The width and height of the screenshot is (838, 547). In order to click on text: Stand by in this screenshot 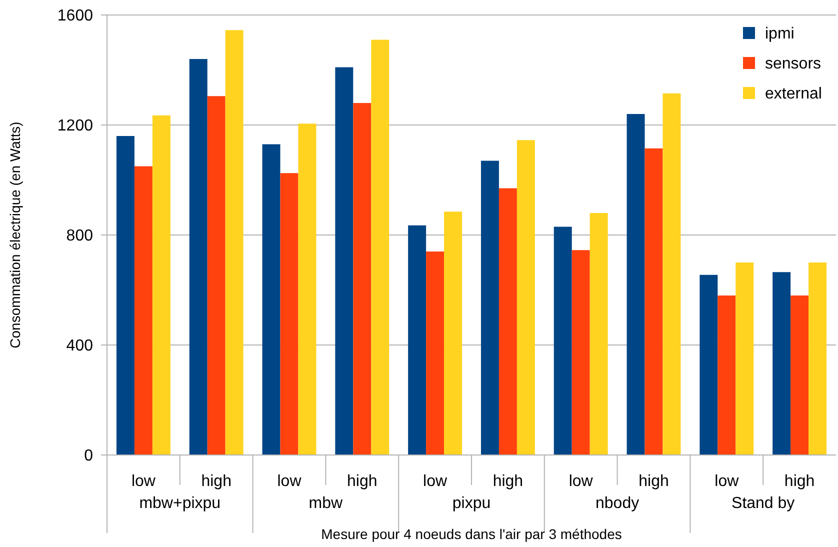, I will do `click(763, 503)`.